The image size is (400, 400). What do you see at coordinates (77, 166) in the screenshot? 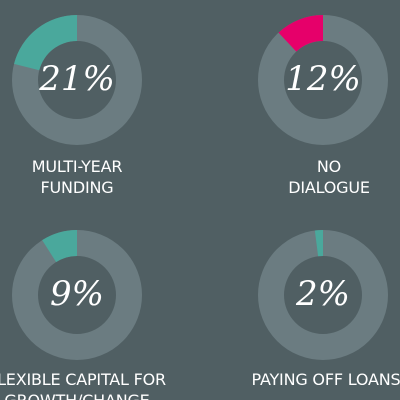
I see `category-label-line: MULTI-YEAR` at bounding box center [77, 166].